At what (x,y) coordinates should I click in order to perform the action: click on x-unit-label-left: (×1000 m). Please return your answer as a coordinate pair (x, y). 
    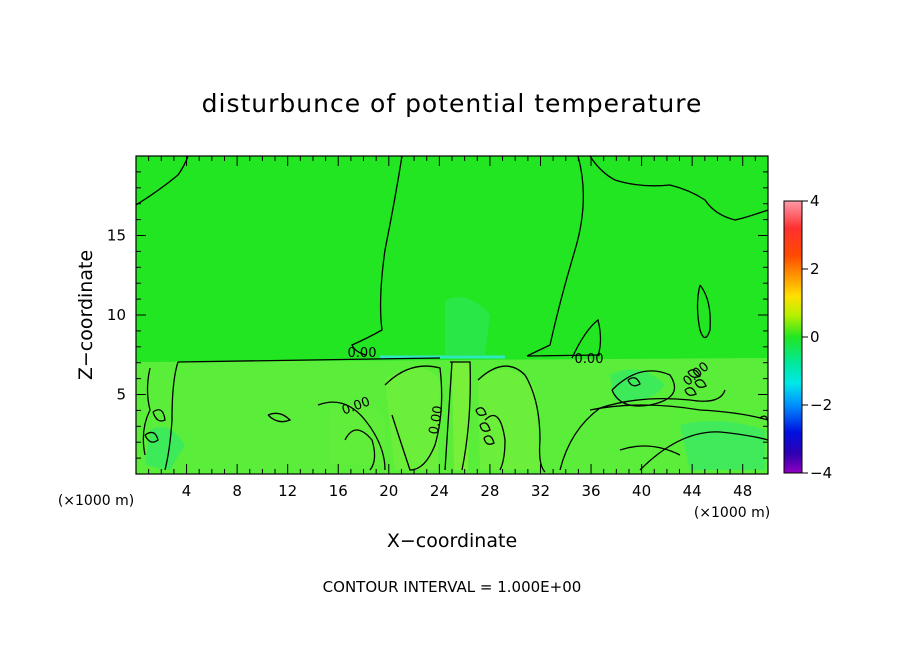
    Looking at the image, I should click on (96, 501).